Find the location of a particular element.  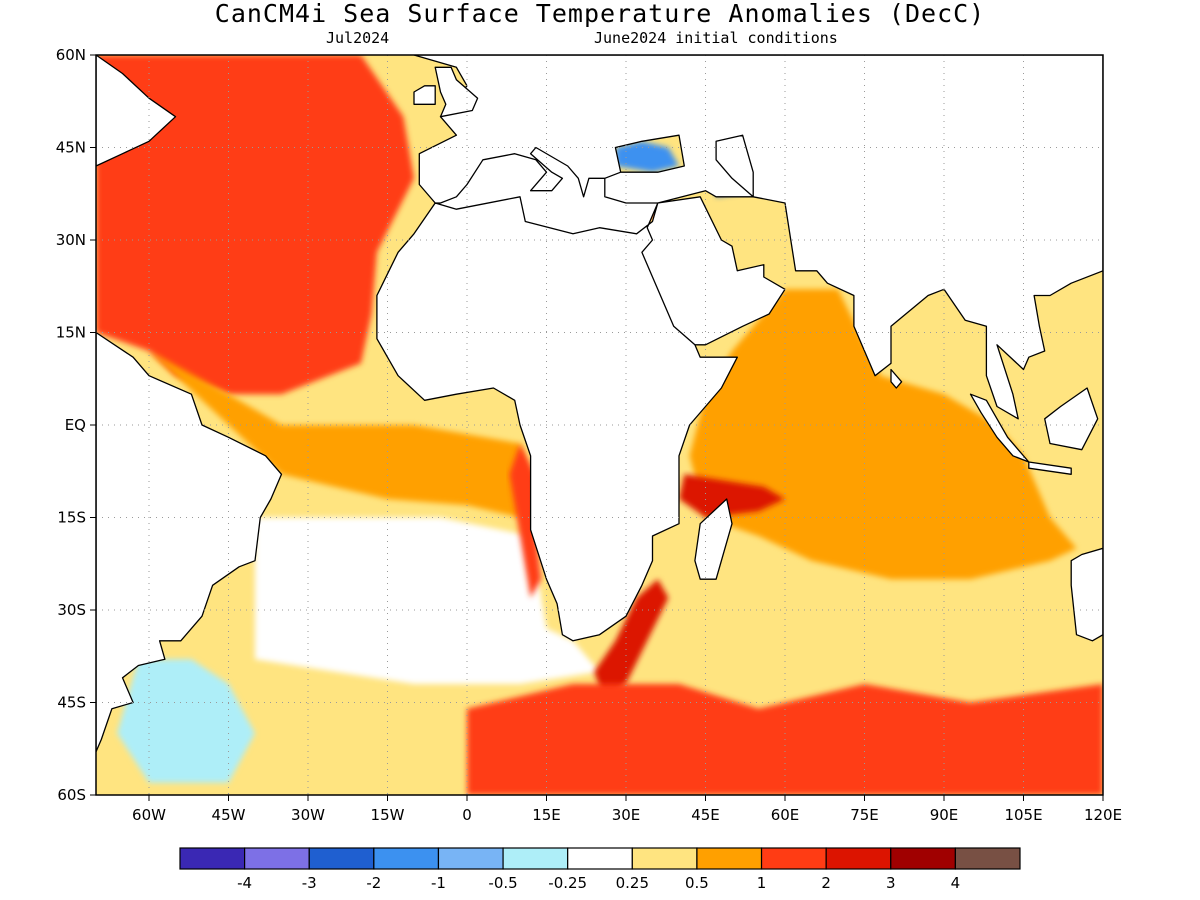

x-tick-label: 105E is located at coordinates (1023, 815).